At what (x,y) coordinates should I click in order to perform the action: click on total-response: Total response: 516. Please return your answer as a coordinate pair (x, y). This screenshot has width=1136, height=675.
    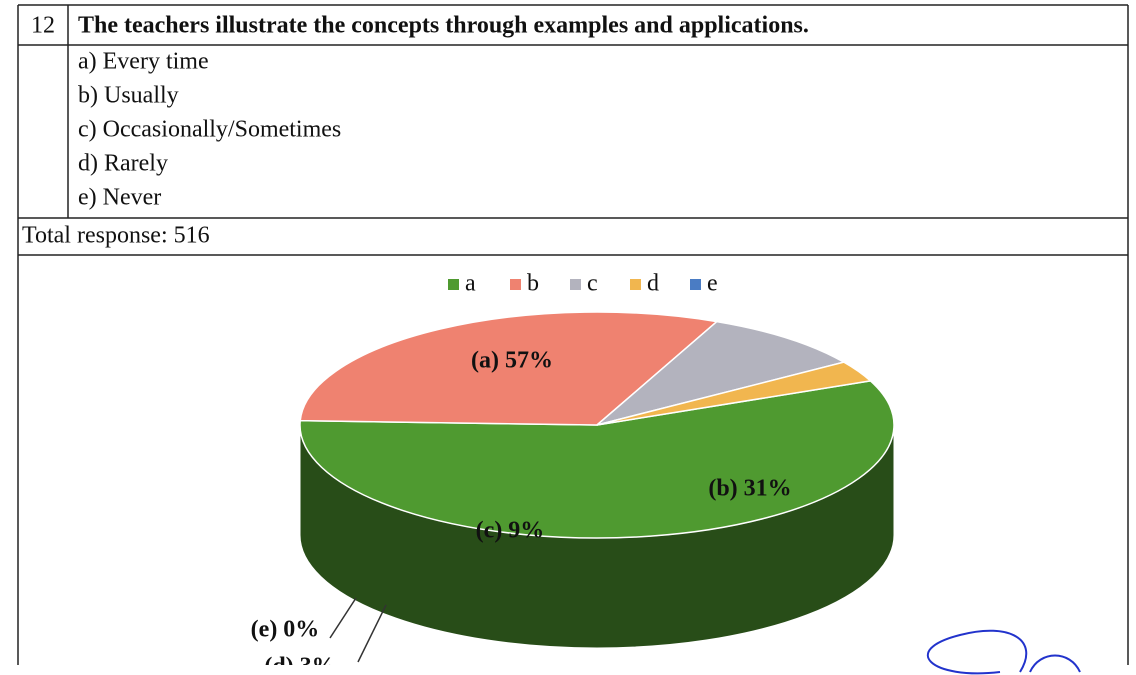
    Looking at the image, I should click on (116, 236).